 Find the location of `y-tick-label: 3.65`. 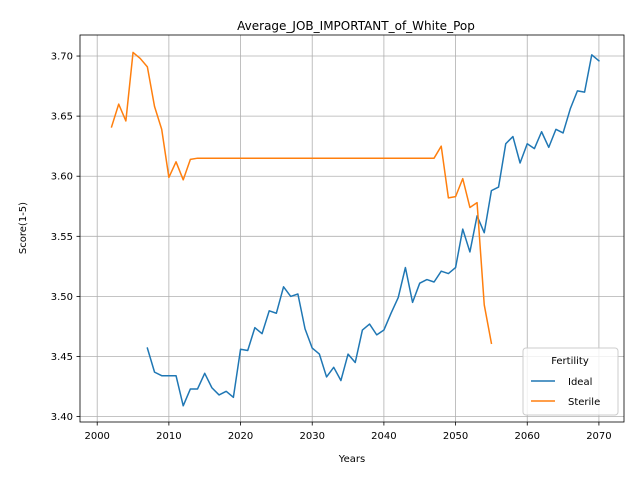

y-tick-label: 3.65 is located at coordinates (62, 117).